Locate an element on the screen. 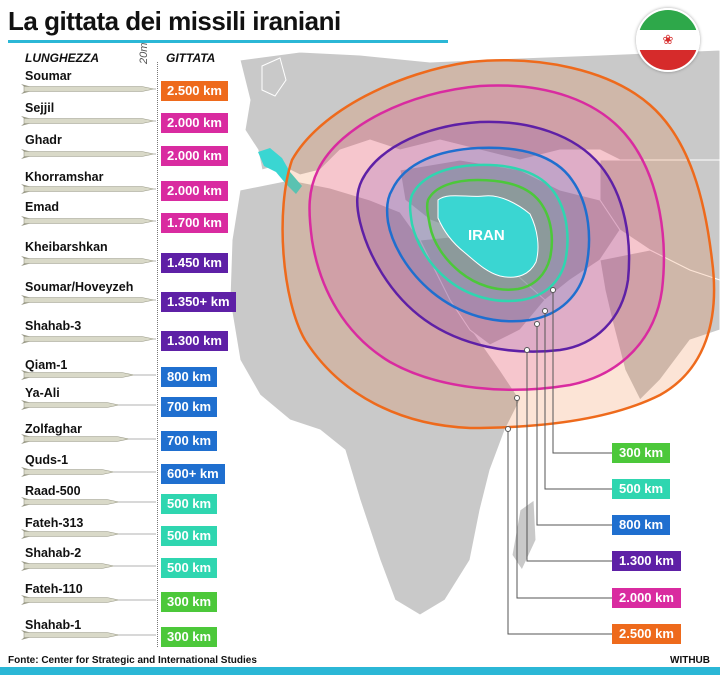 Image resolution: width=720 pixels, height=675 pixels. range-badge: 1.450 km is located at coordinates (194, 263).